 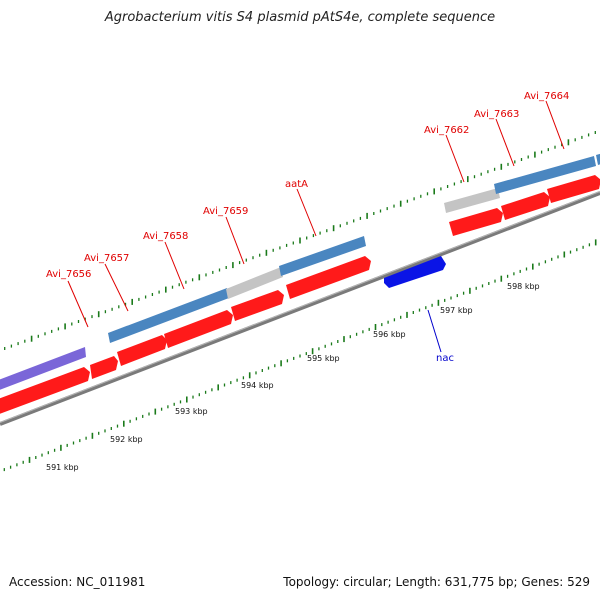 I want to click on gene-label-avi-7659: Avi_7659, so click(x=225, y=211).